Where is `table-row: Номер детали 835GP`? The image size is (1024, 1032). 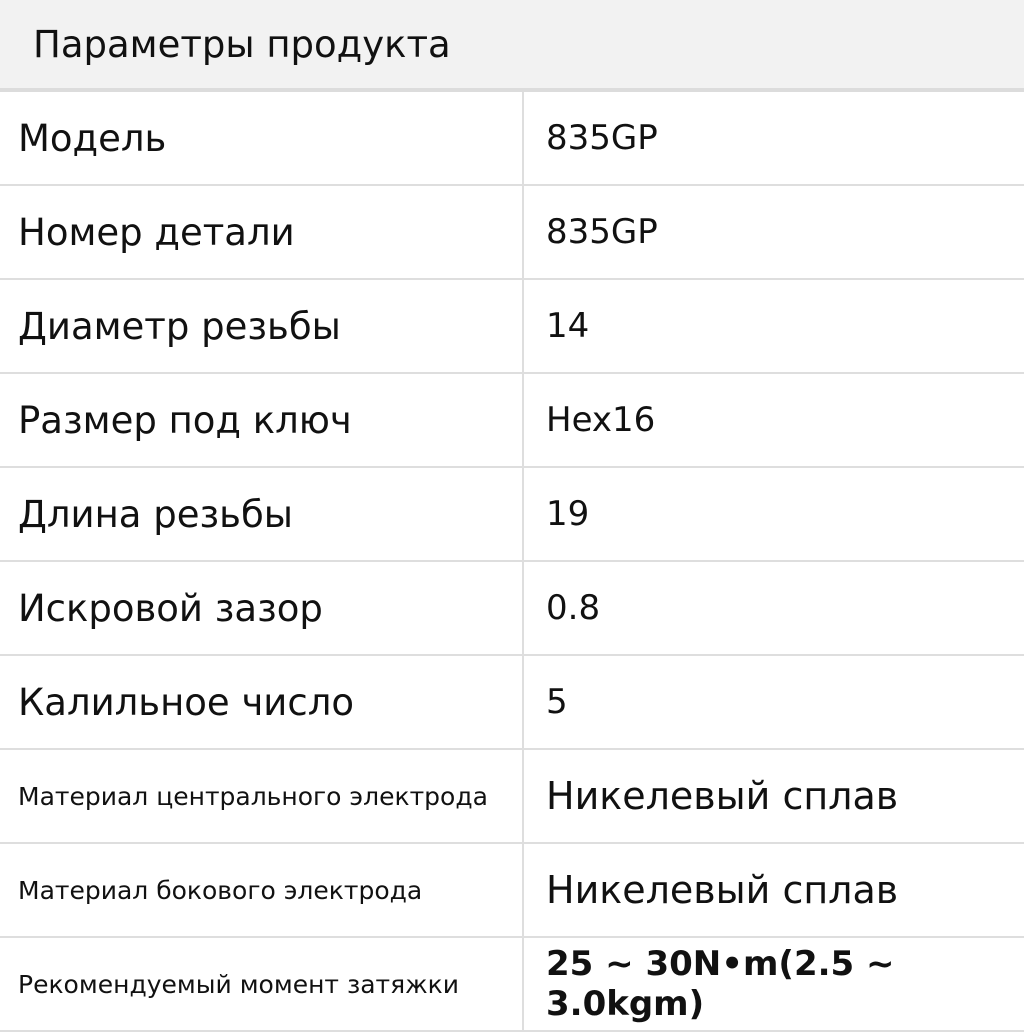 table-row: Номер детали 835GP is located at coordinates (512, 232).